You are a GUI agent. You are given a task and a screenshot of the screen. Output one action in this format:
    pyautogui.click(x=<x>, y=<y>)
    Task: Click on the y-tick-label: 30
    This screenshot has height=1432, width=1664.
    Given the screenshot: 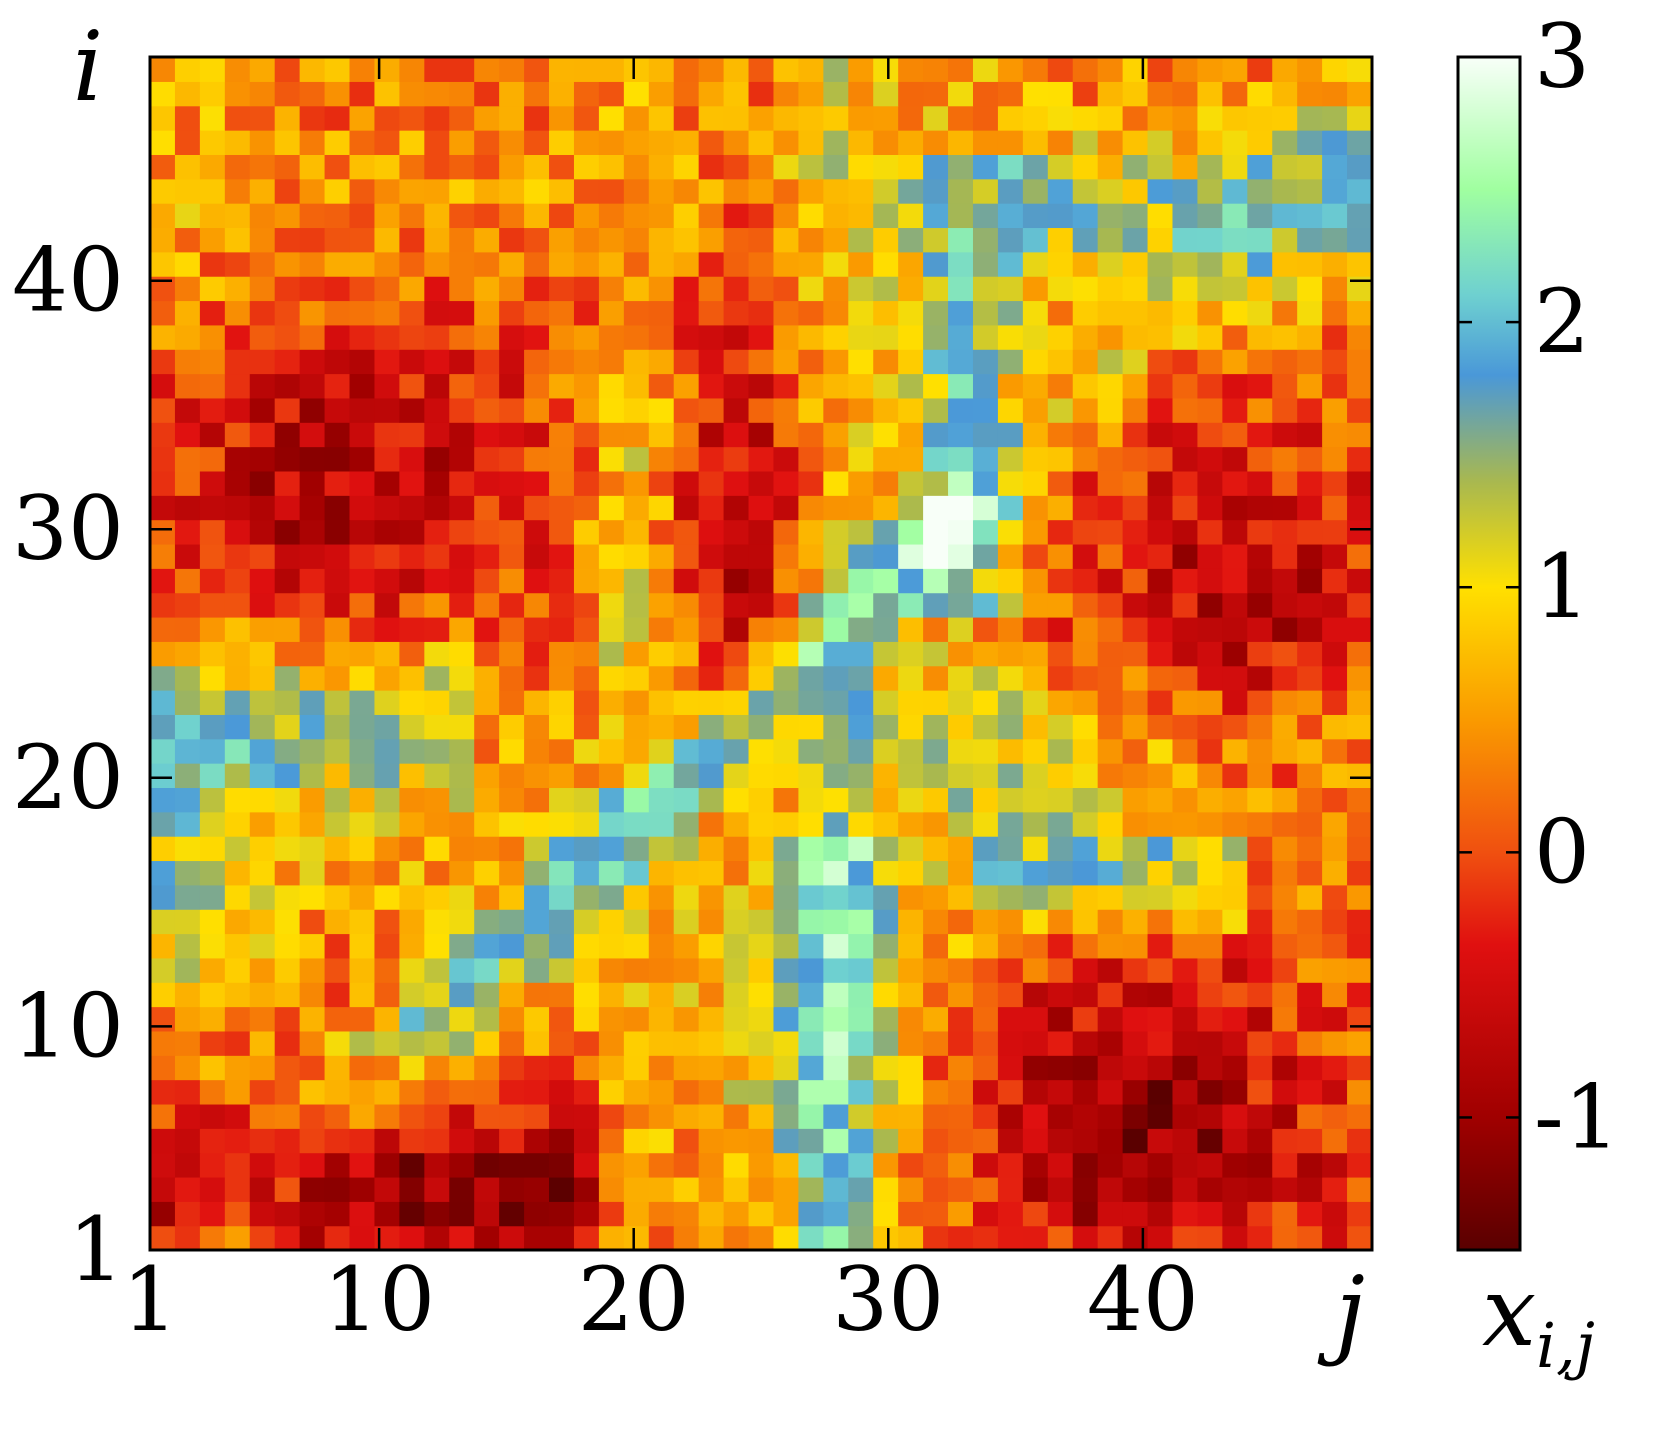 What is the action you would take?
    pyautogui.click(x=68, y=528)
    